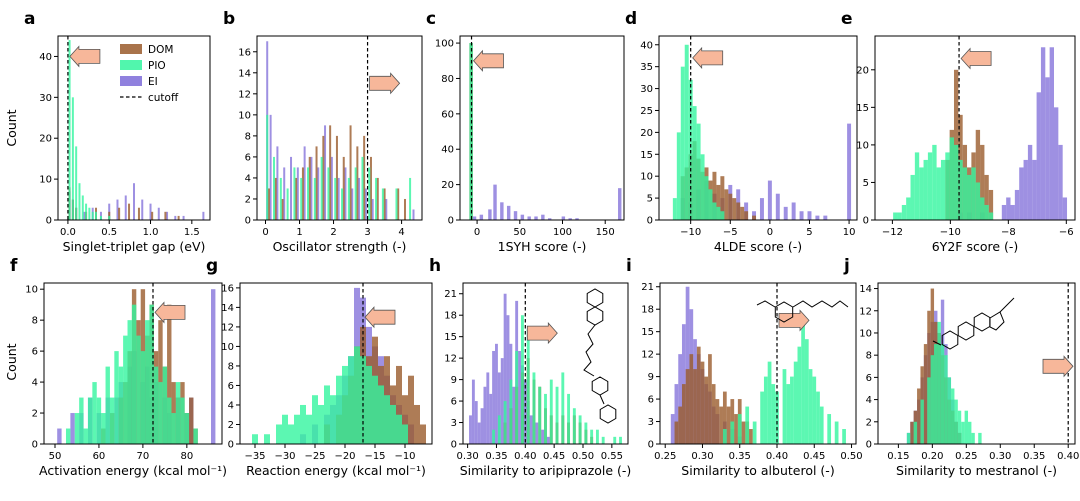 The height and width of the screenshot is (501, 1080). What do you see at coordinates (976, 470) in the screenshot?
I see `x-axis-label: Similarity to mestranol (-)` at bounding box center [976, 470].